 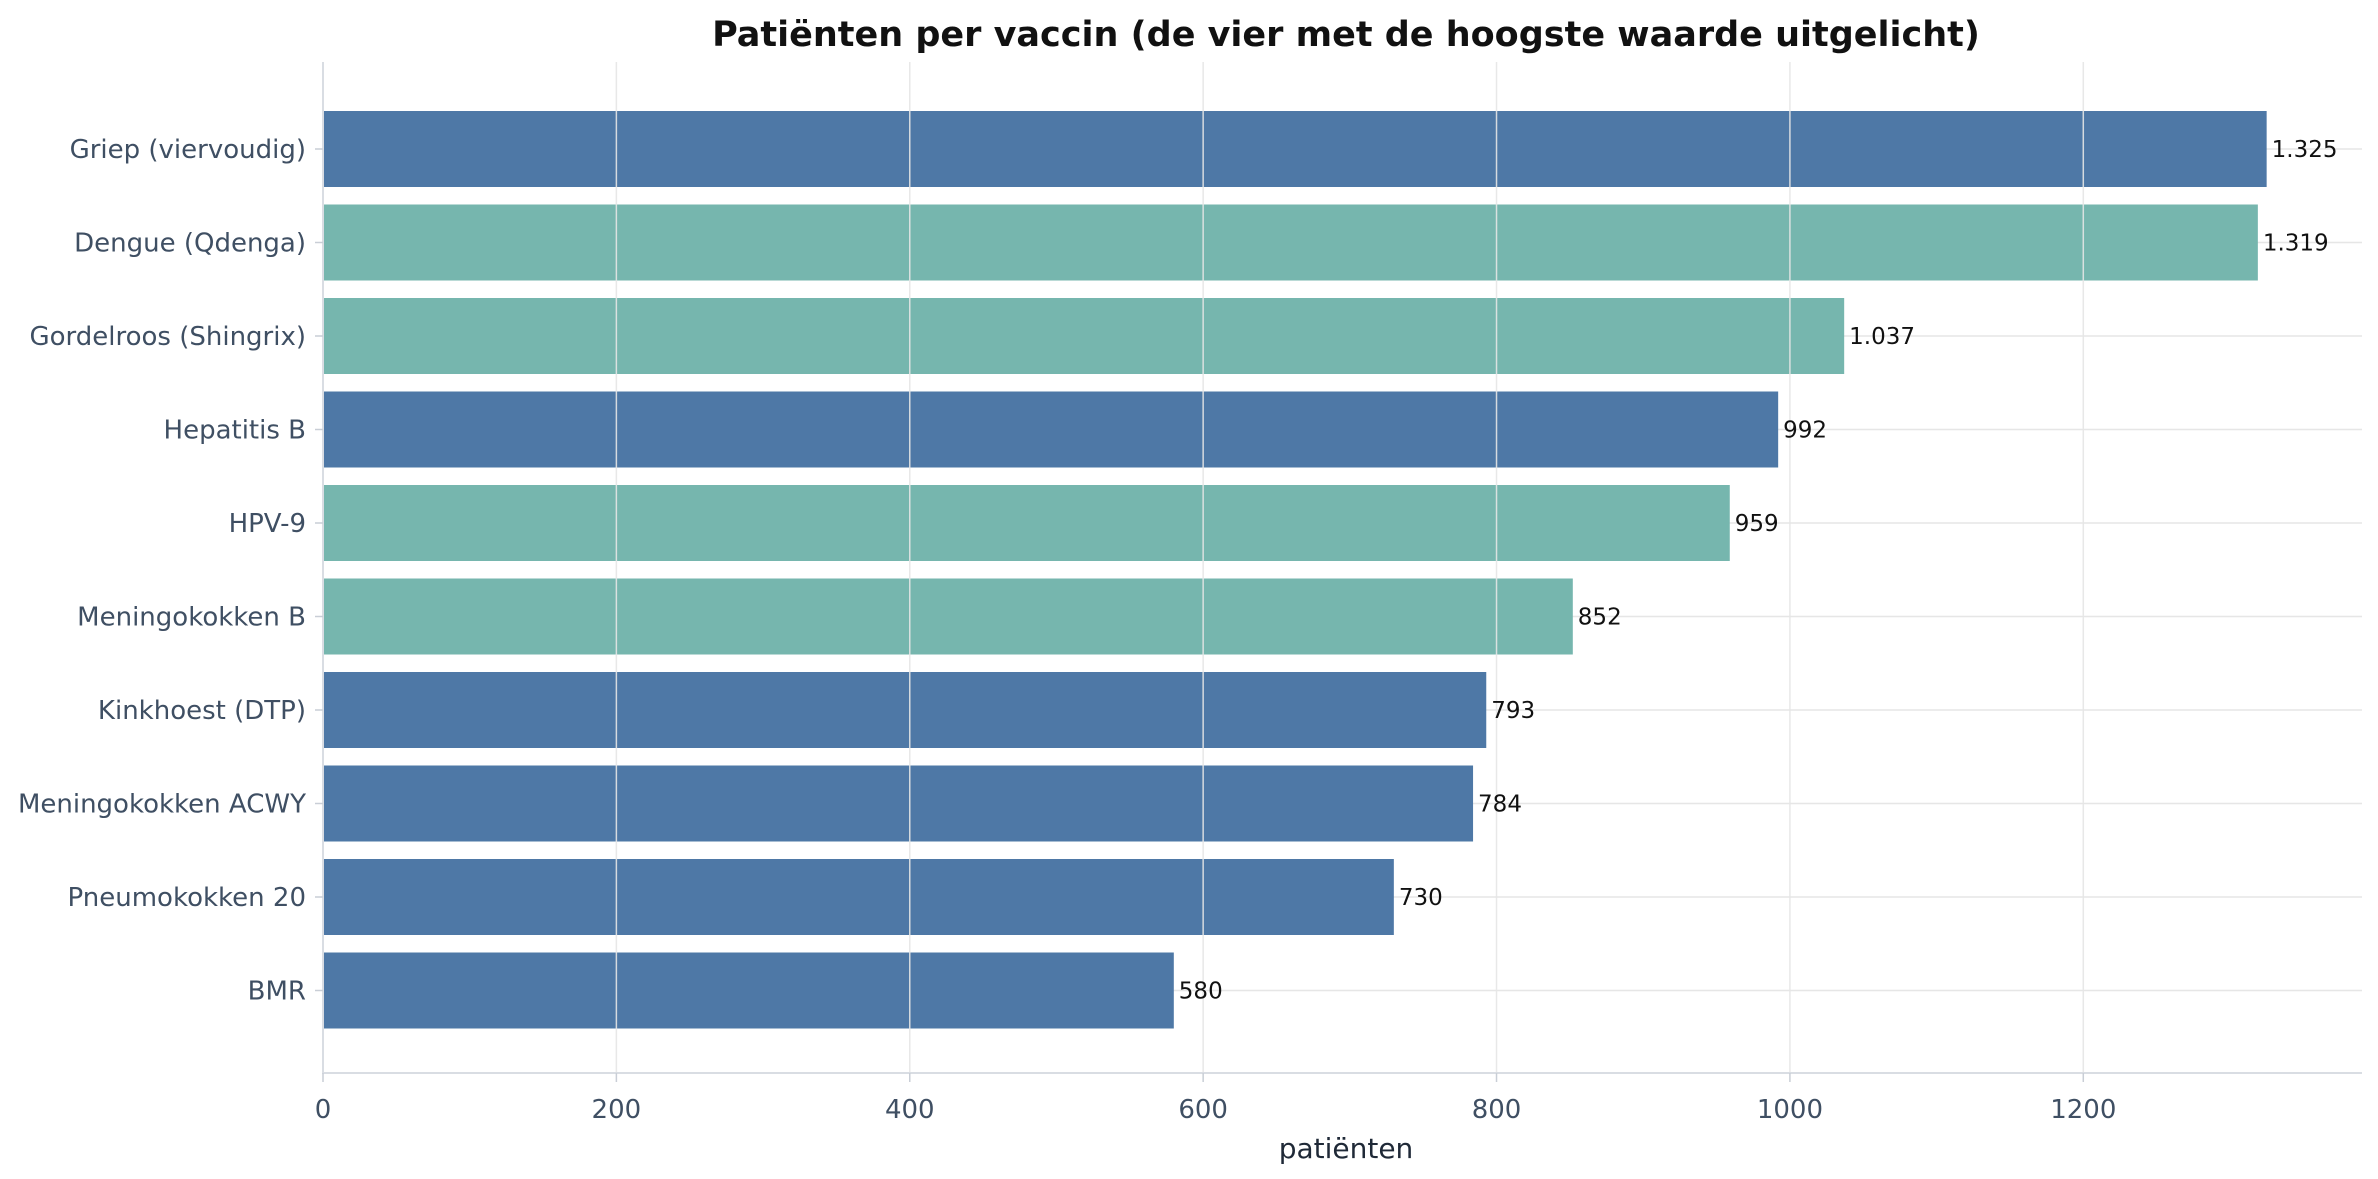 I want to click on y-tick-label: BMR, so click(x=277, y=992).